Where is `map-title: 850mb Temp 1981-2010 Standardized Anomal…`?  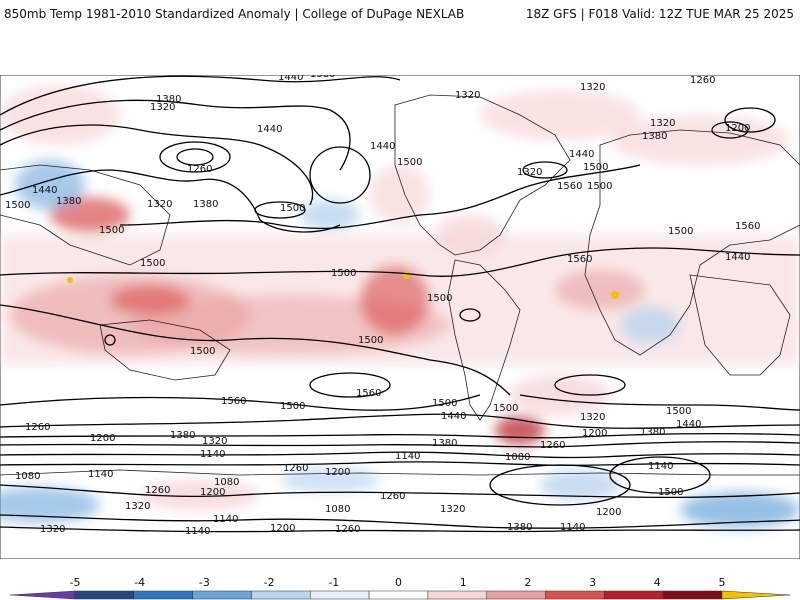
map-title: 850mb Temp 1981-2010 Standardized Anomal… is located at coordinates (234, 14).